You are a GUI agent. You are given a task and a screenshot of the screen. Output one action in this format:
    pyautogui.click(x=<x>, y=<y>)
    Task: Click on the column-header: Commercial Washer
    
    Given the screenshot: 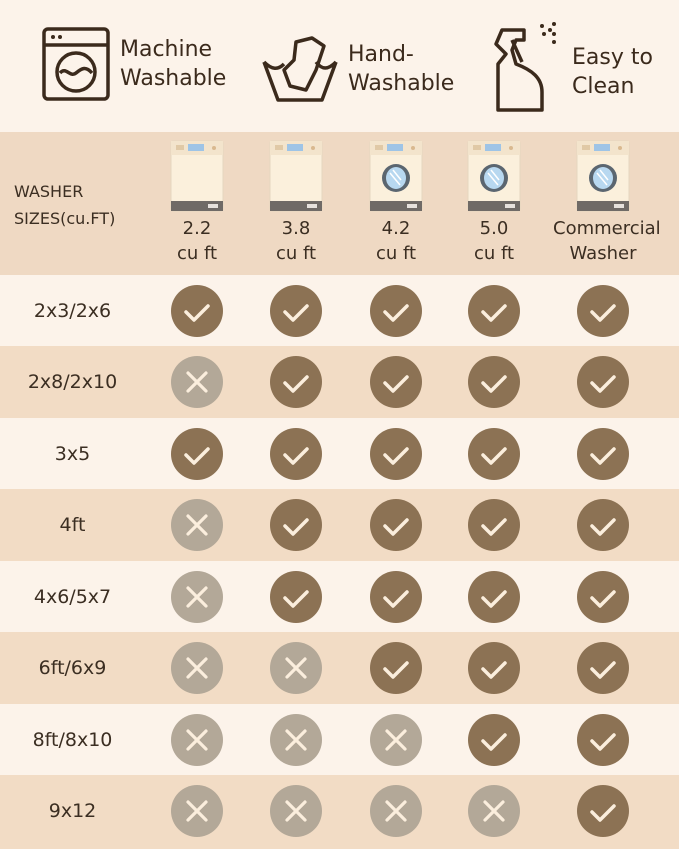 What is the action you would take?
    pyautogui.click(x=607, y=203)
    